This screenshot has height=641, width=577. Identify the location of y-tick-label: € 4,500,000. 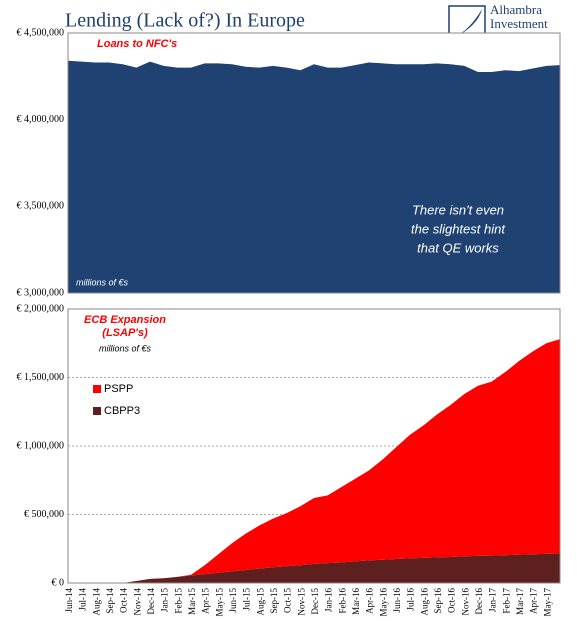
(41, 32).